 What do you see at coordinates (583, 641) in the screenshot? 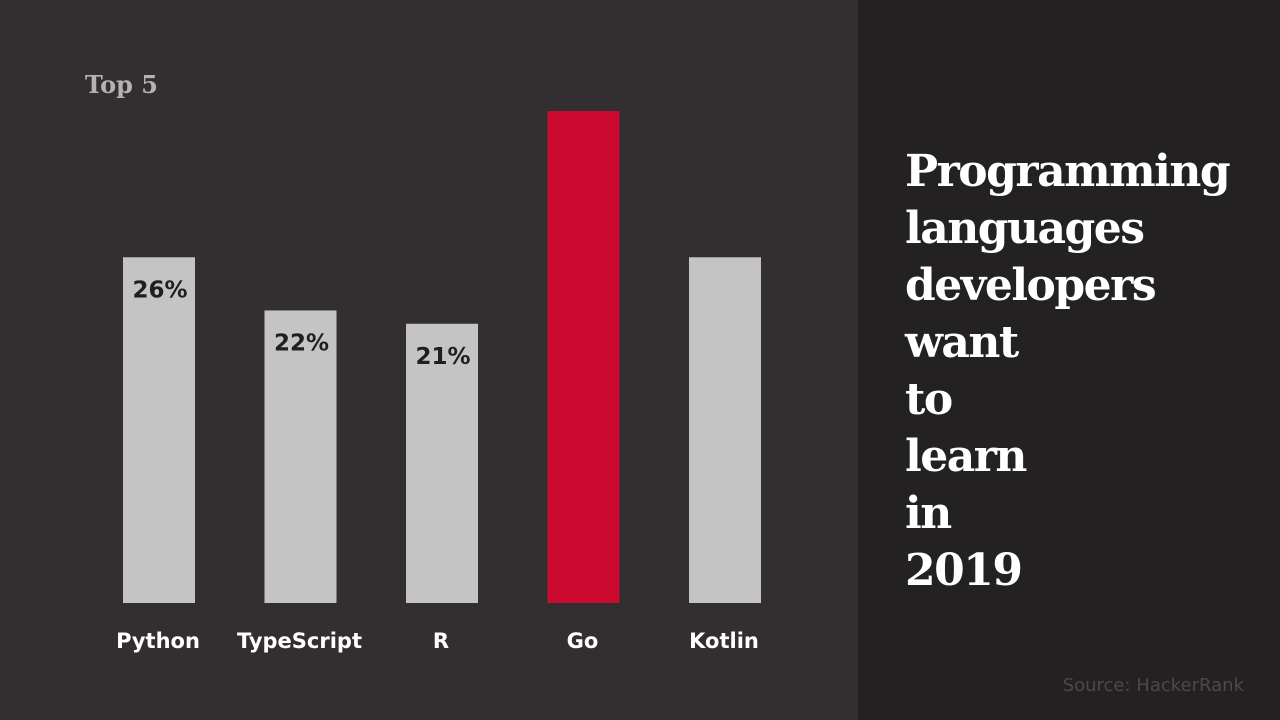
I see `category-label-go: Go` at bounding box center [583, 641].